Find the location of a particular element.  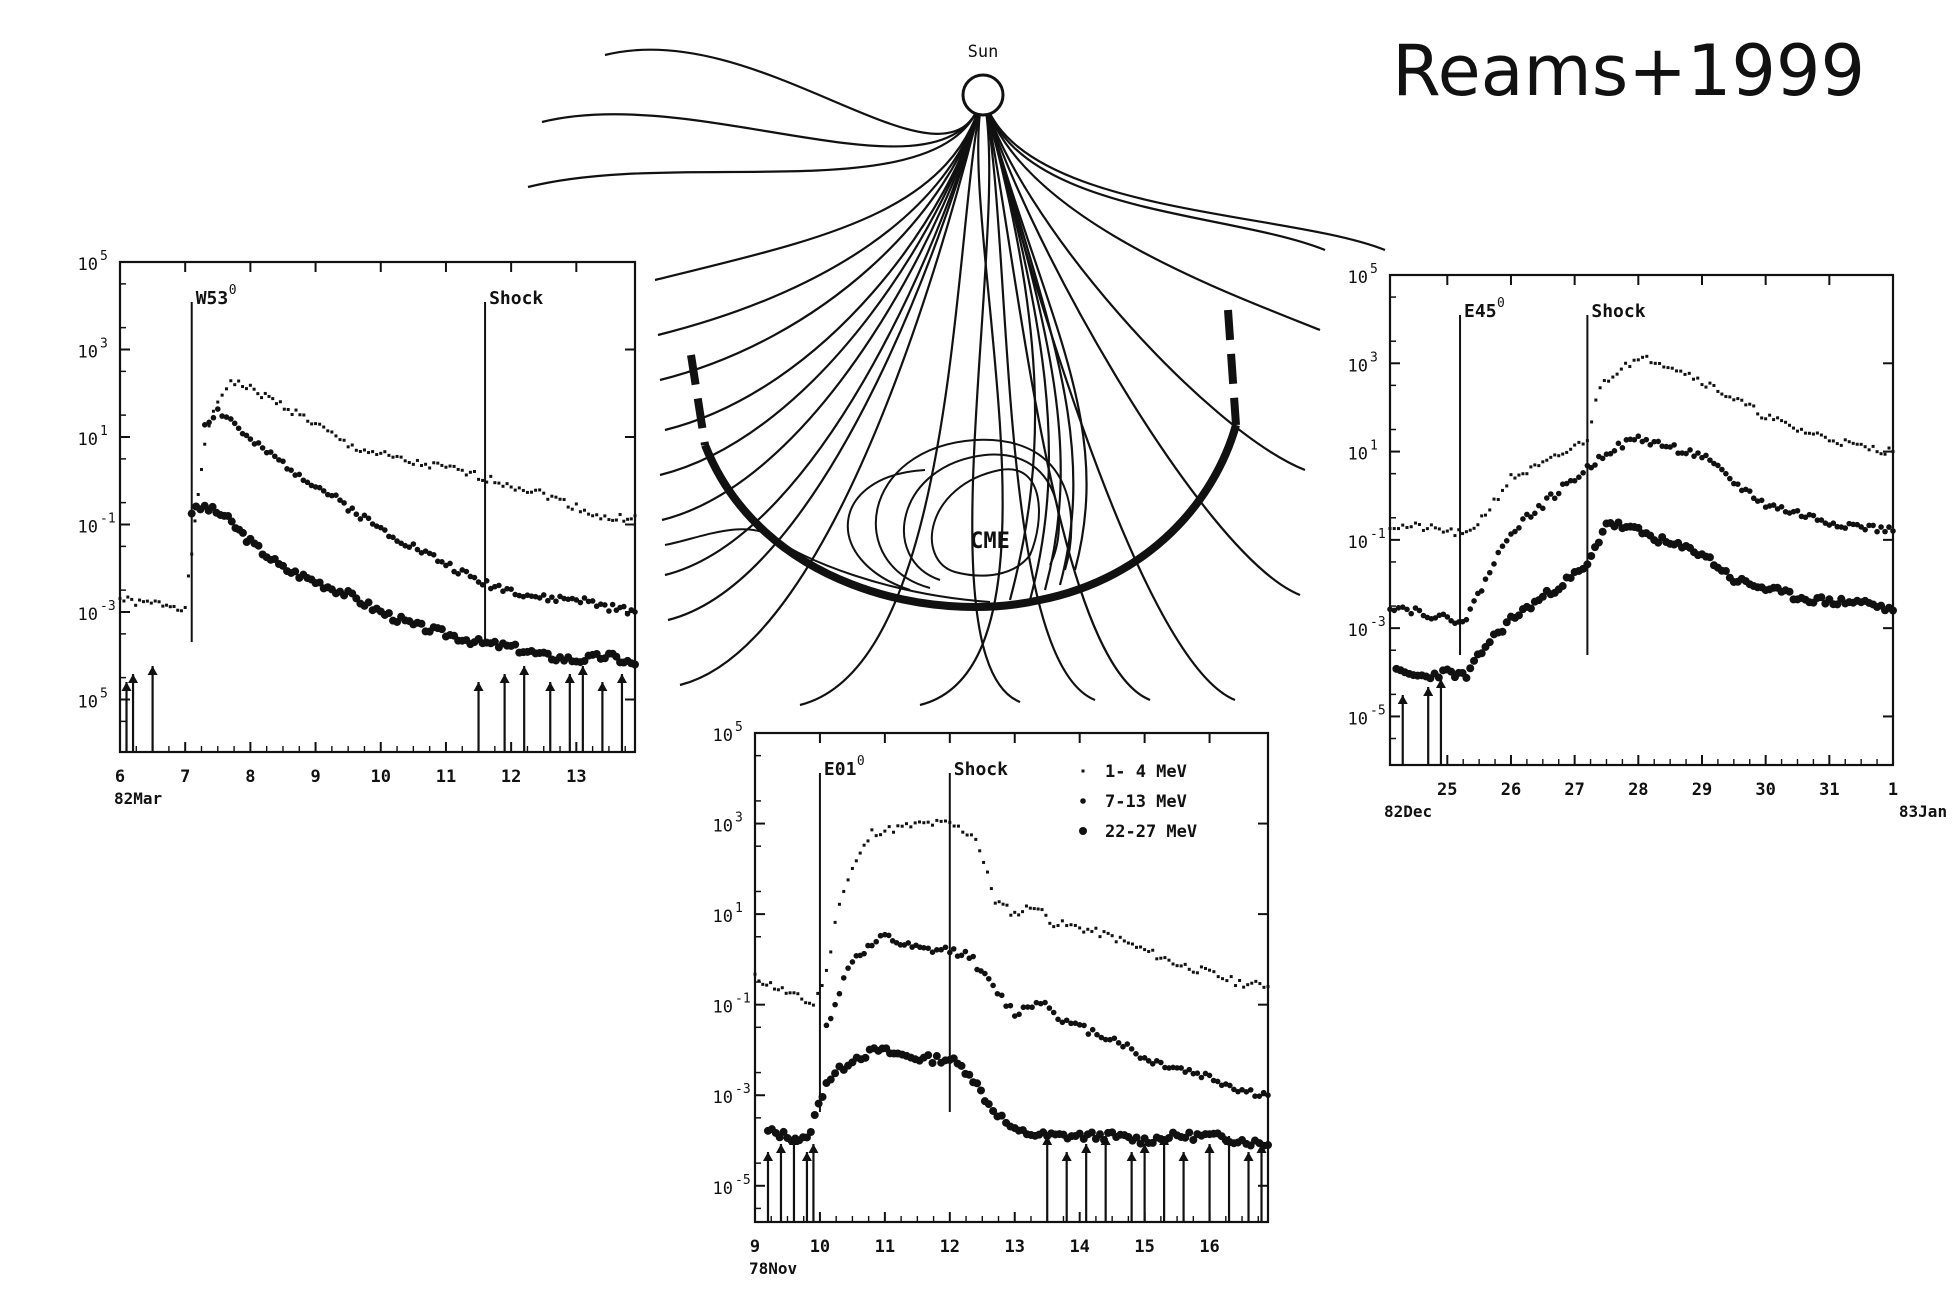

x-tick-label: 31 is located at coordinates (1829, 790).